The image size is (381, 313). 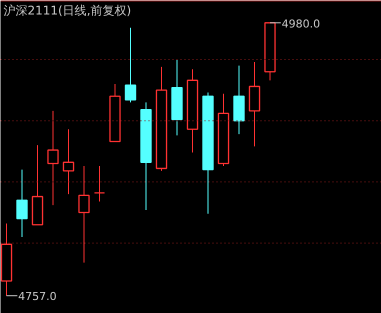 What do you see at coordinates (37, 297) in the screenshot?
I see `annotation: 4757.0` at bounding box center [37, 297].